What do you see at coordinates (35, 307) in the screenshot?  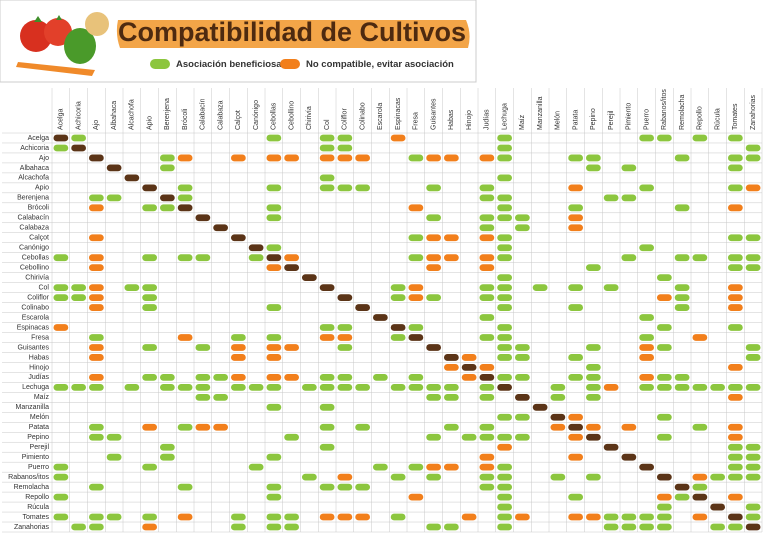 I see `row-label: Colinabo` at bounding box center [35, 307].